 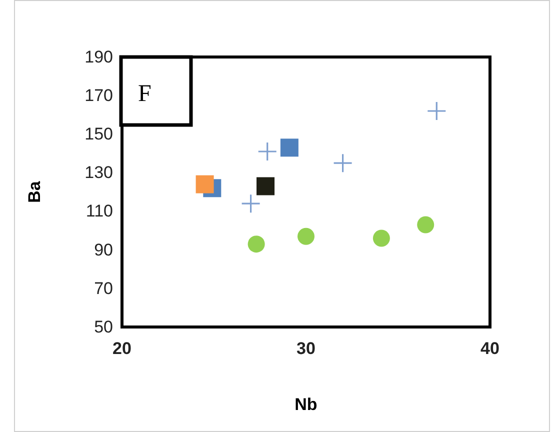 I want to click on x-tick-label: 40, so click(x=490, y=348).